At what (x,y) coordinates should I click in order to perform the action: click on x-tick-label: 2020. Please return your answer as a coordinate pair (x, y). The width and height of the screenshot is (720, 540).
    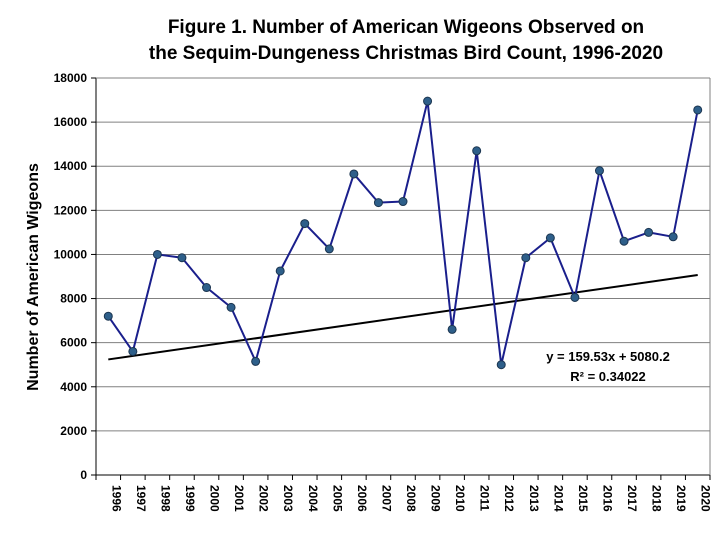
    Looking at the image, I should click on (706, 498).